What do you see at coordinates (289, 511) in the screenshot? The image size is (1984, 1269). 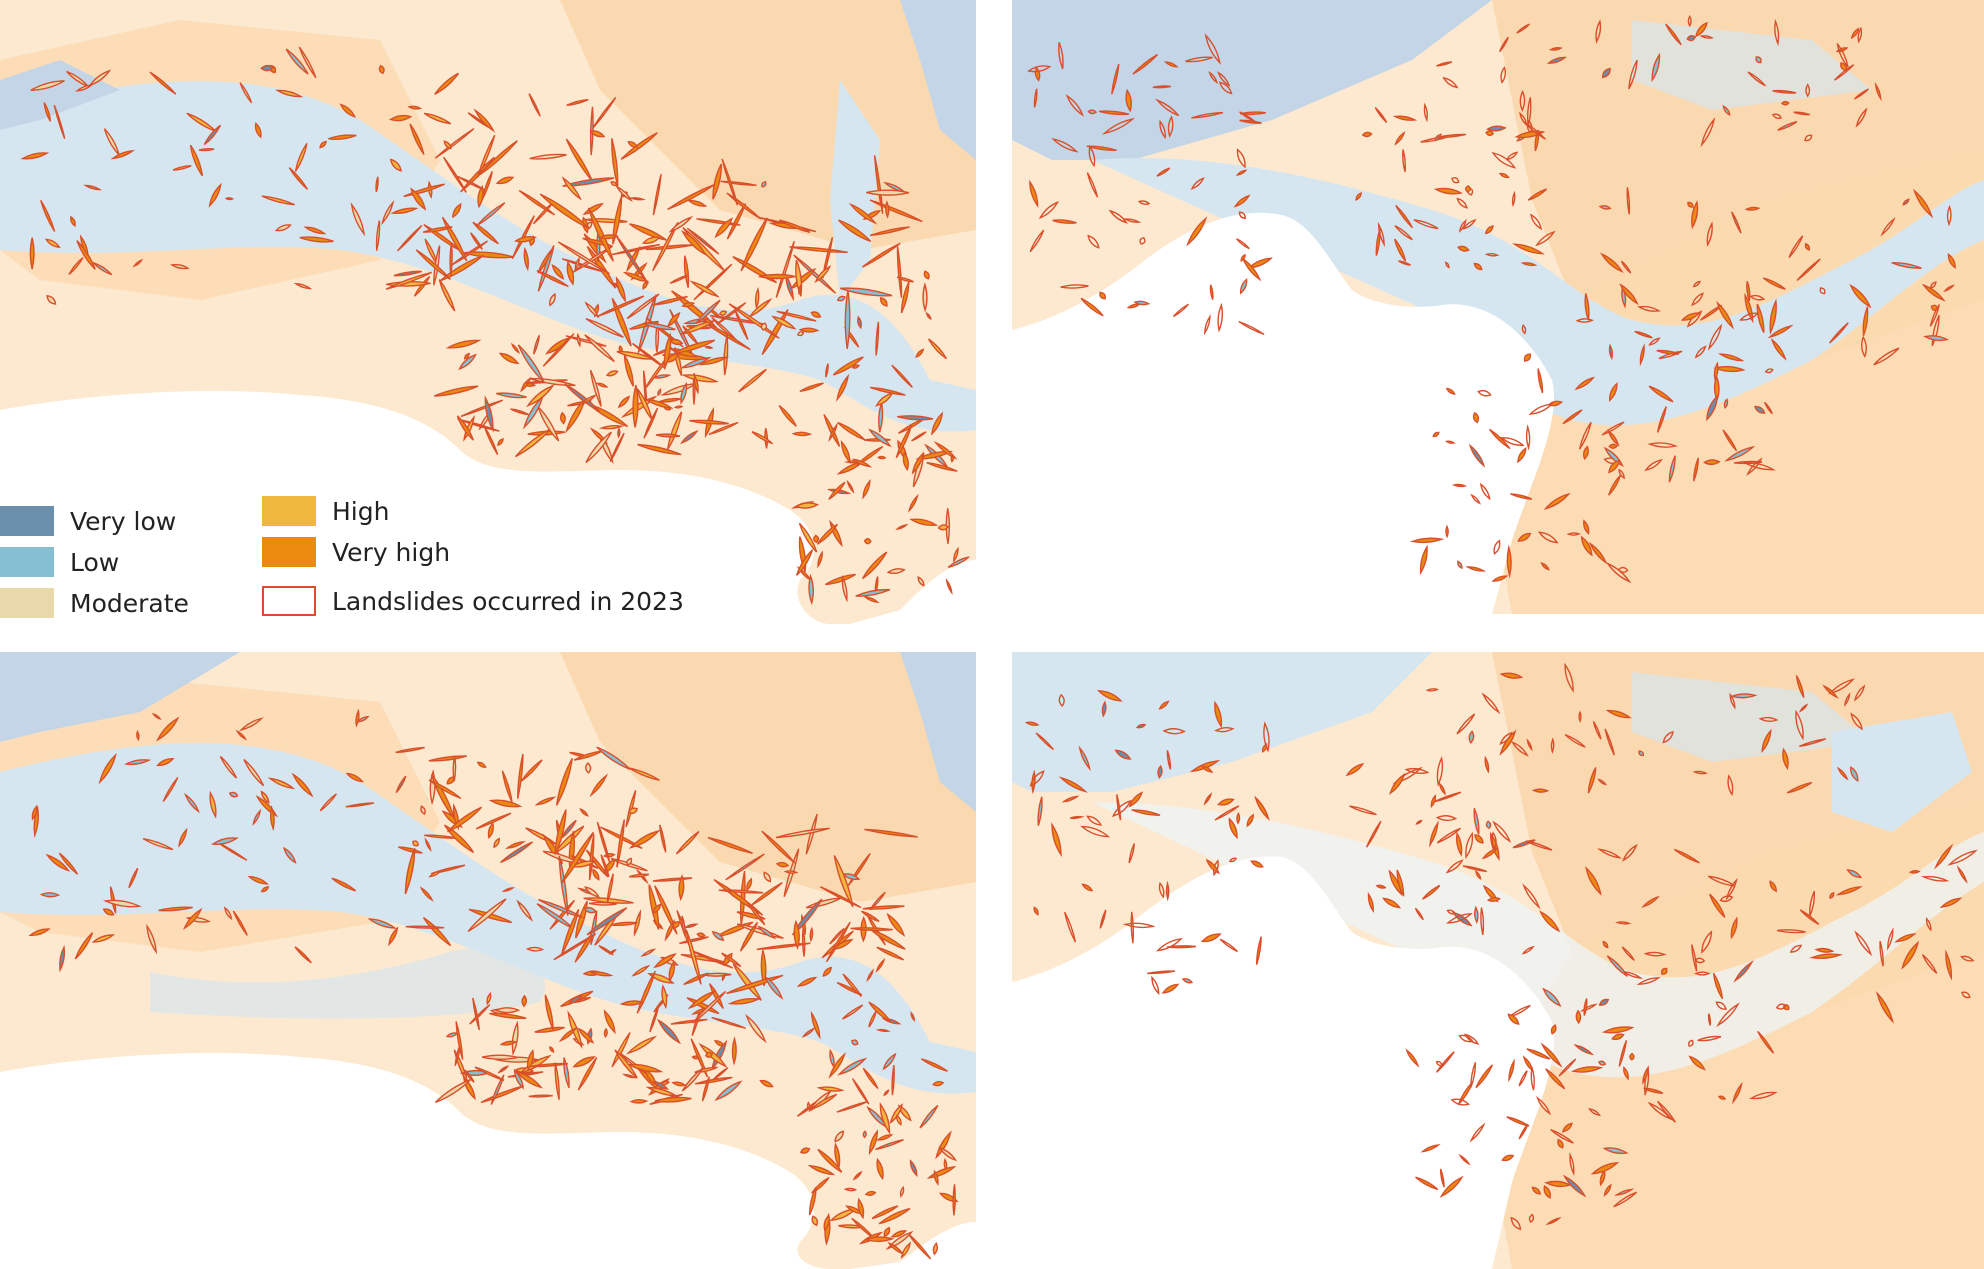 I see `legend-swatch` at bounding box center [289, 511].